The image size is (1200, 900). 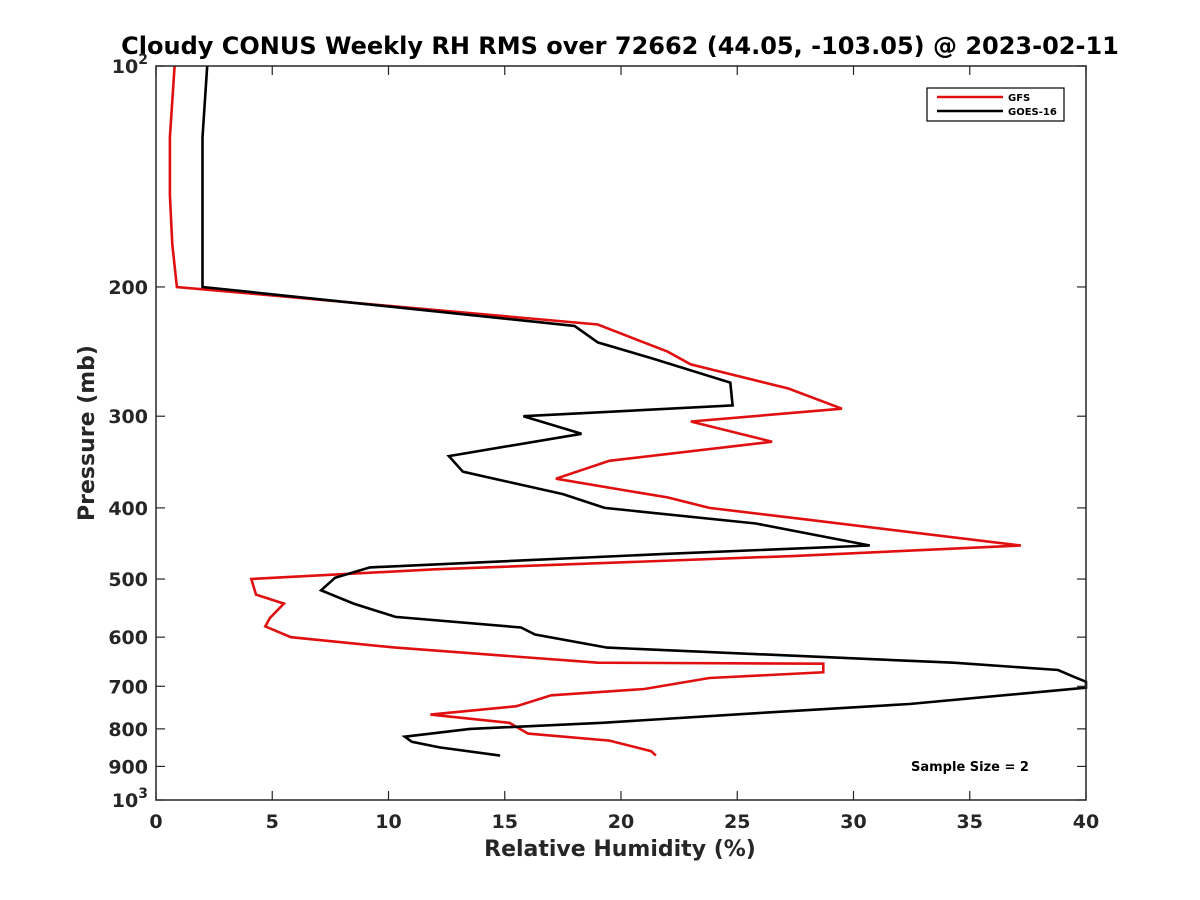 I want to click on y-axis-label: Pressure (mb), so click(x=87, y=433).